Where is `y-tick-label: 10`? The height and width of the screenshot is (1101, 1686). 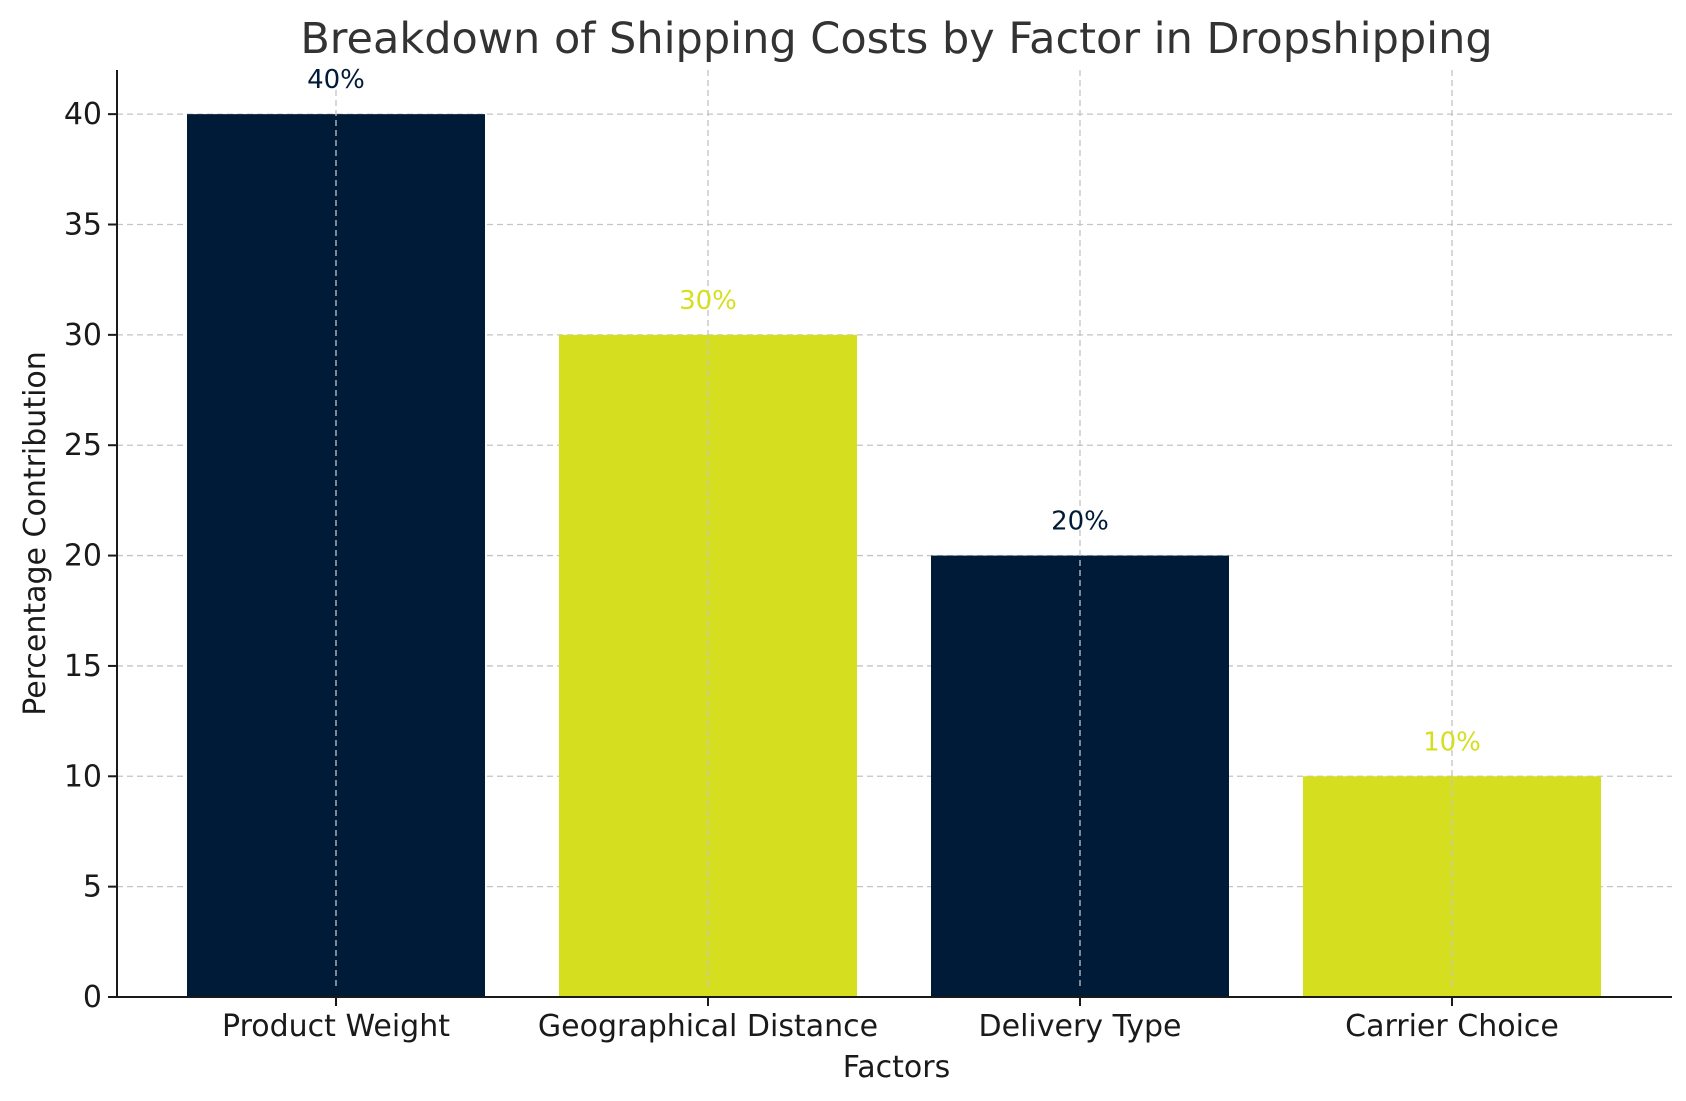
y-tick-label: 10 is located at coordinates (83, 776).